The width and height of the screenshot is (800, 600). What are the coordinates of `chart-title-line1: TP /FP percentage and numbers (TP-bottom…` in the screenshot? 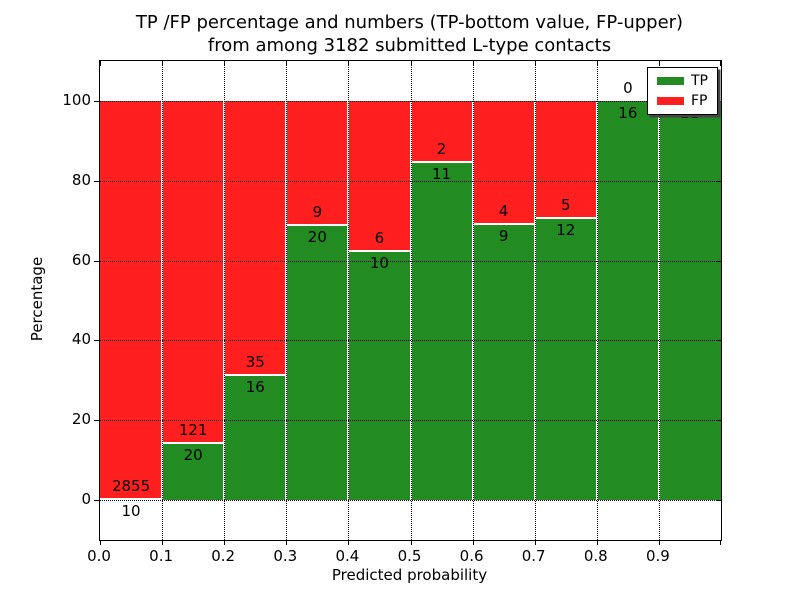 It's located at (409, 22).